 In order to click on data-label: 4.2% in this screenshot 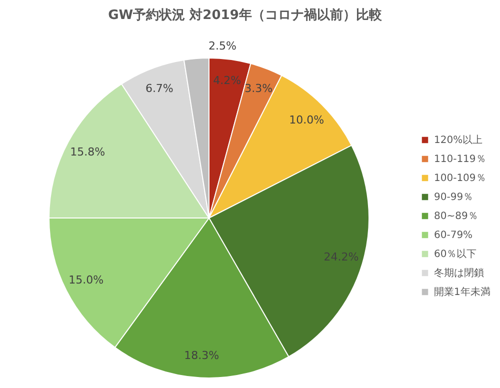, I will do `click(227, 81)`.